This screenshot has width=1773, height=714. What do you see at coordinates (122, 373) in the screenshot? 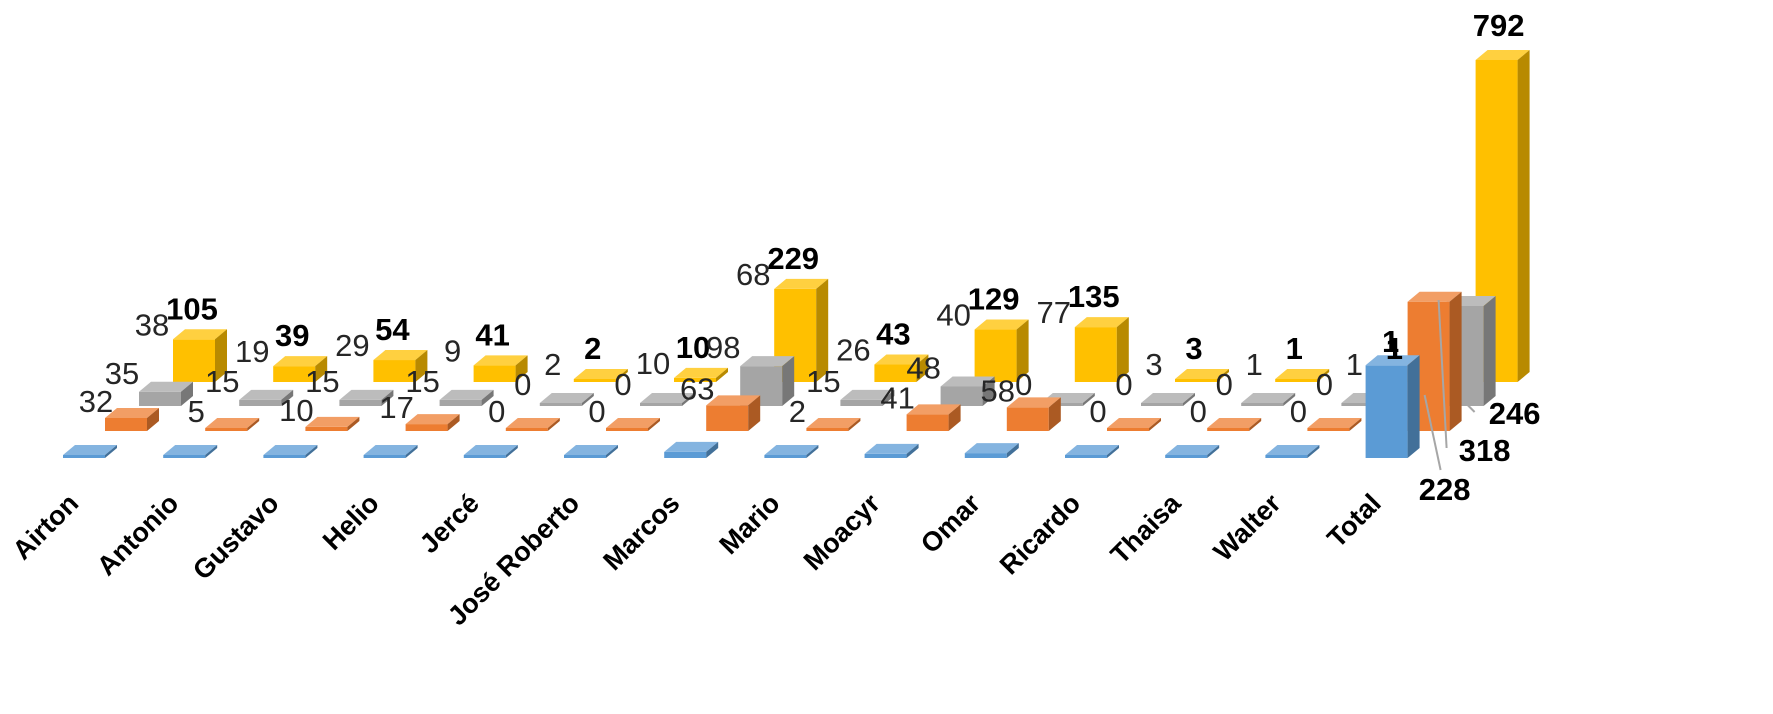
I see `data-label-gray: 35` at bounding box center [122, 373].